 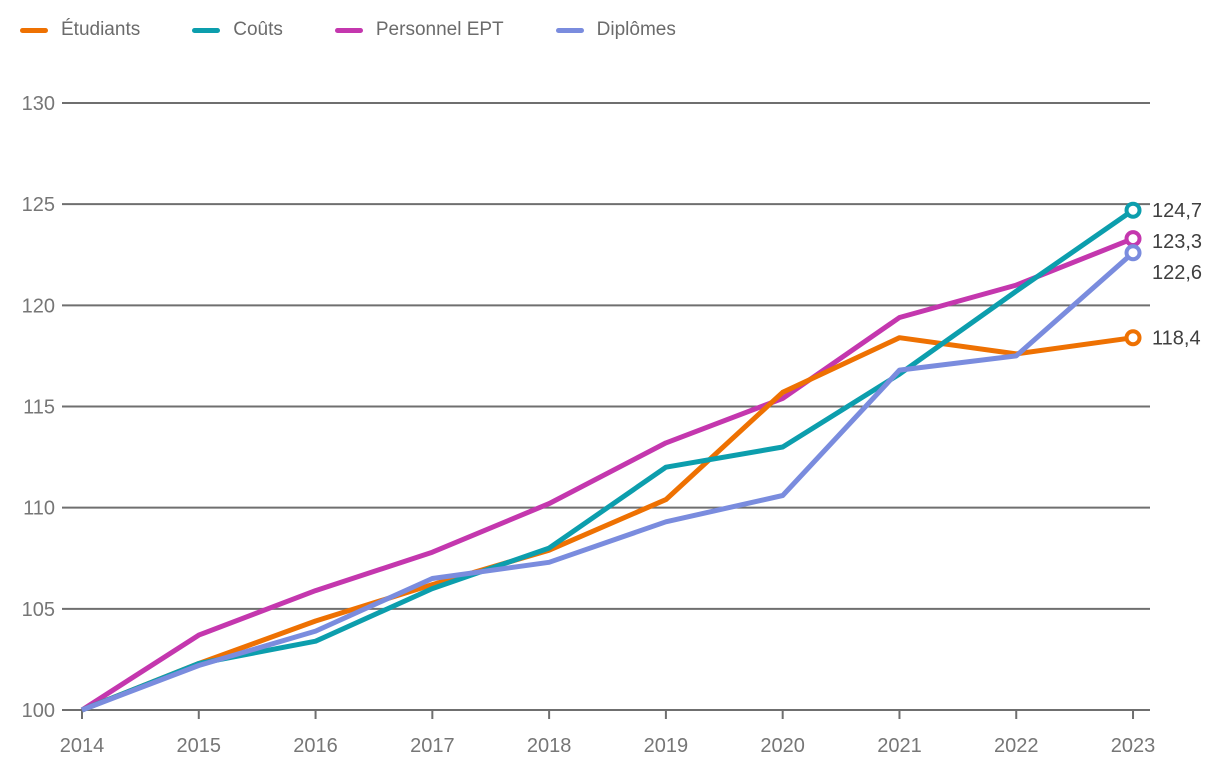 I want to click on y-tick-label-130: 130, so click(x=38, y=104).